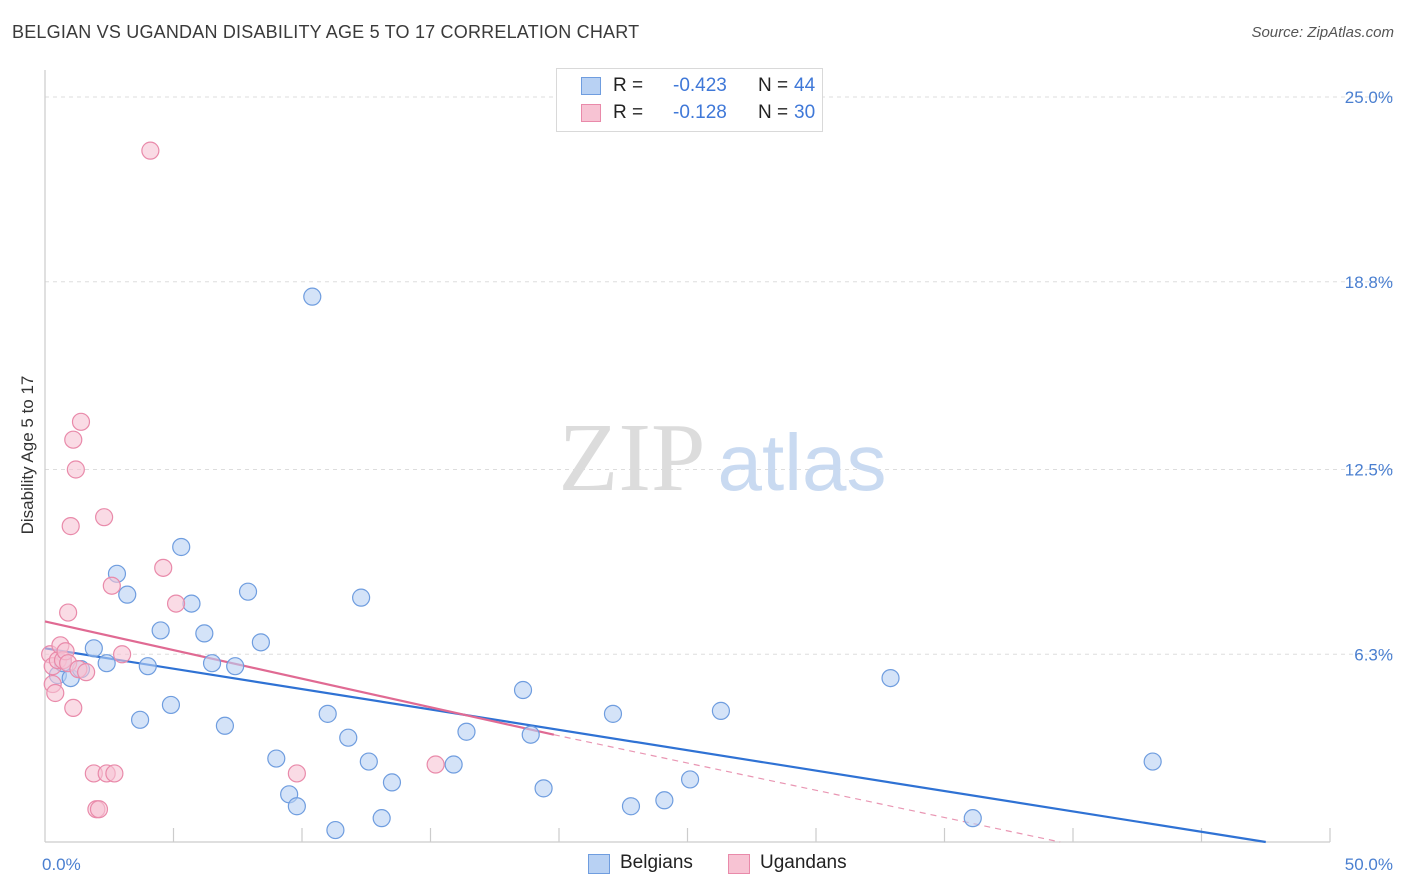 This screenshot has height=892, width=1406. What do you see at coordinates (802, 462) in the screenshot?
I see `watermark-atlas: atlas` at bounding box center [802, 462].